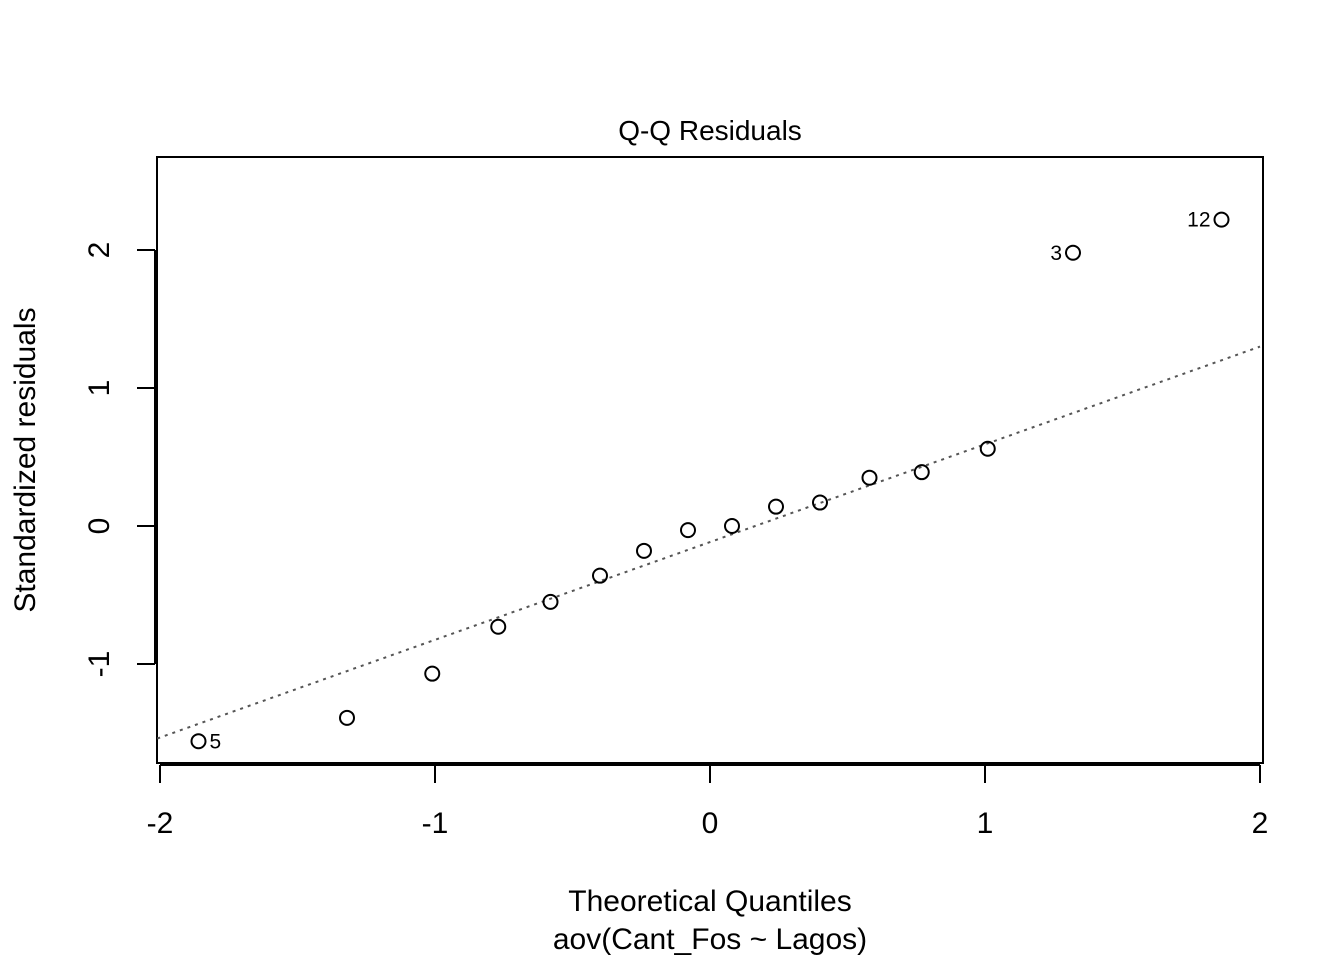  Describe the element at coordinates (710, 130) in the screenshot. I see `chart-title: Q-Q Residuals` at that location.